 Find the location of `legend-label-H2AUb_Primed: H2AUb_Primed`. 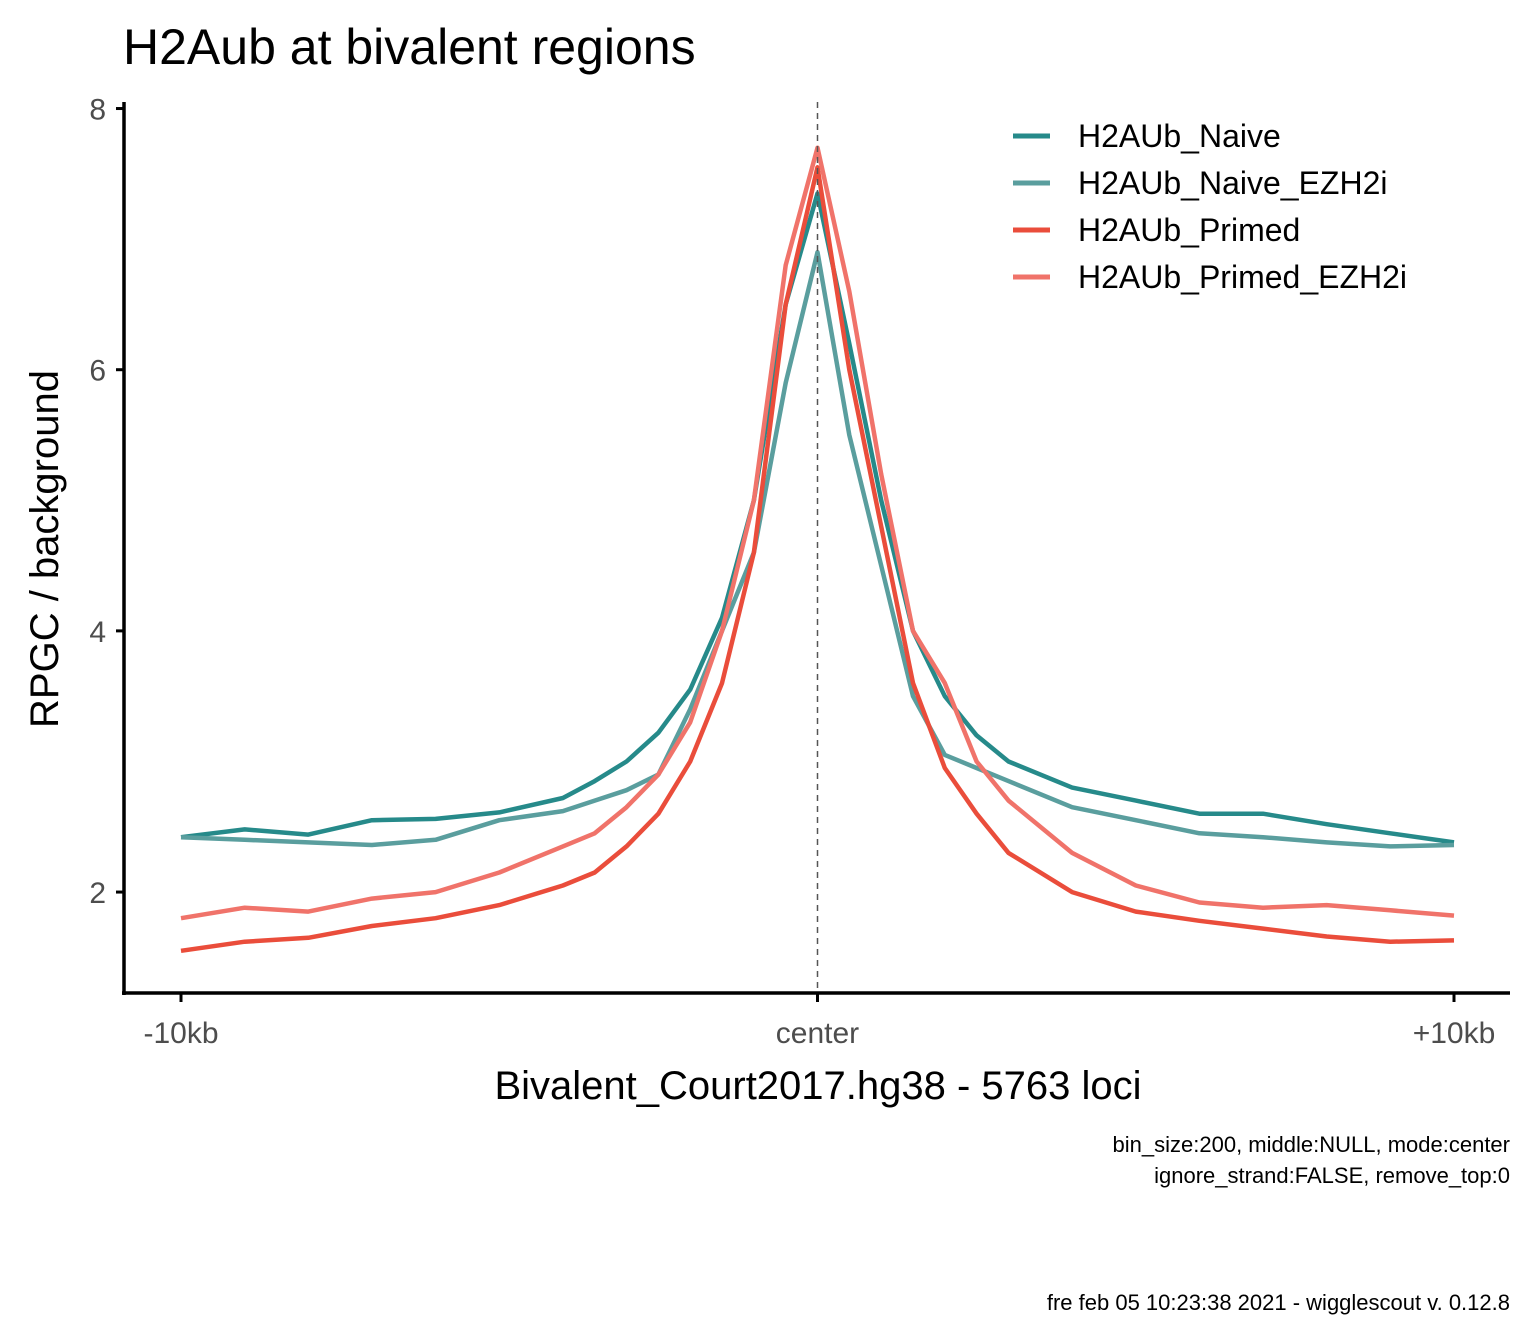

legend-label-H2AUb_Primed: H2AUb_Primed is located at coordinates (1189, 230).